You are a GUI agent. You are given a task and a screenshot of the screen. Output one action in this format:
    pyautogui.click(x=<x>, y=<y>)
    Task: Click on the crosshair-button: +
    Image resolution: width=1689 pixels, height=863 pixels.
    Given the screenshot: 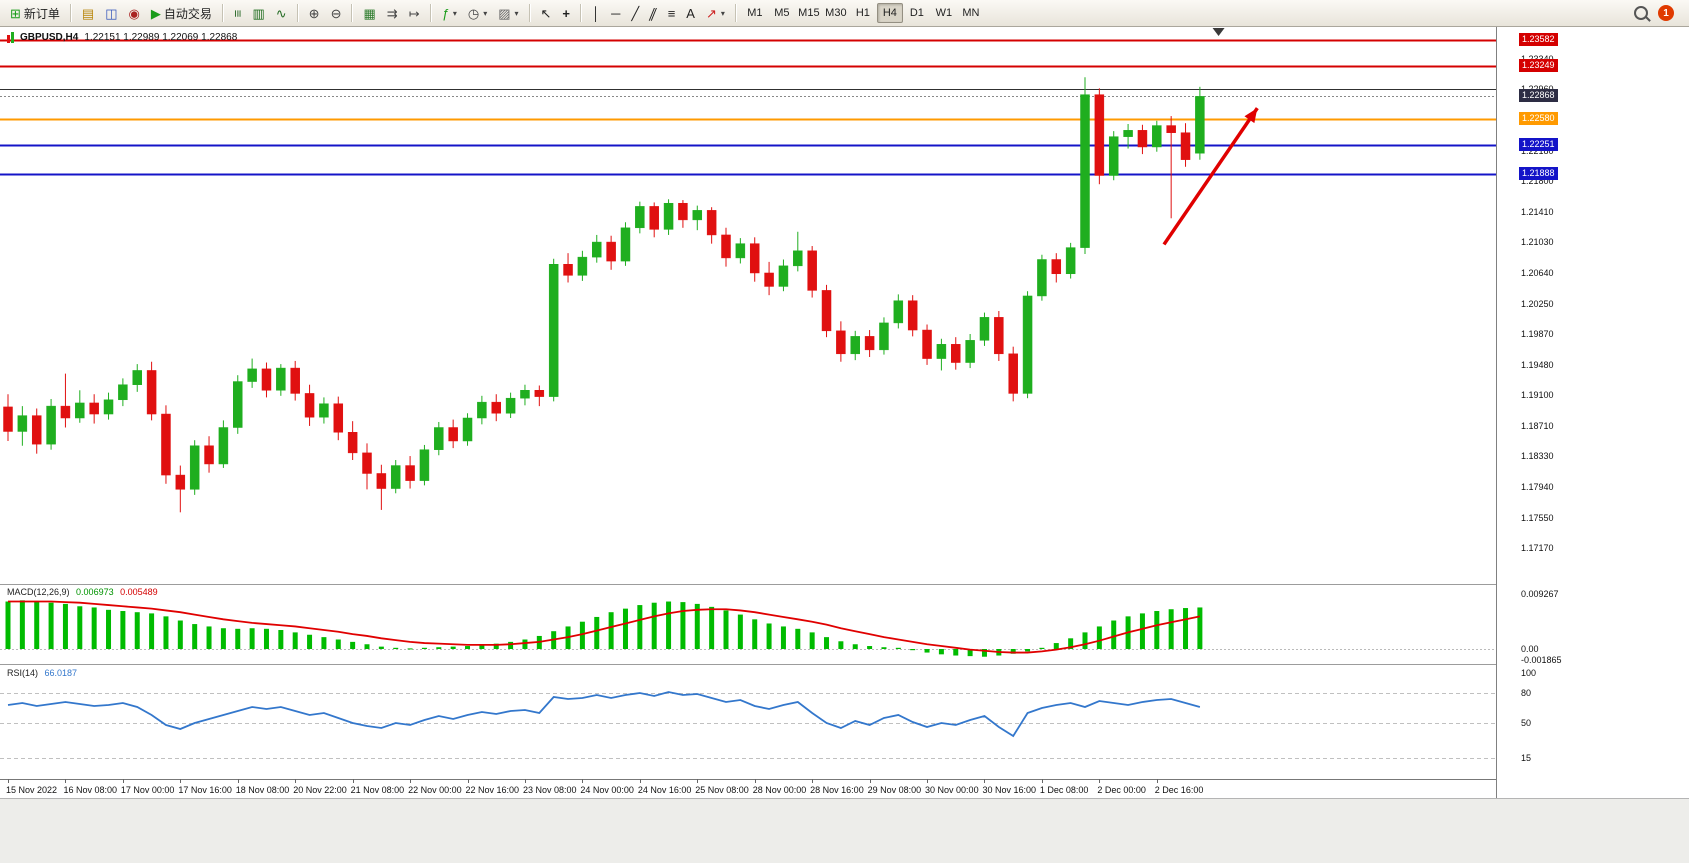 What is the action you would take?
    pyautogui.click(x=566, y=13)
    